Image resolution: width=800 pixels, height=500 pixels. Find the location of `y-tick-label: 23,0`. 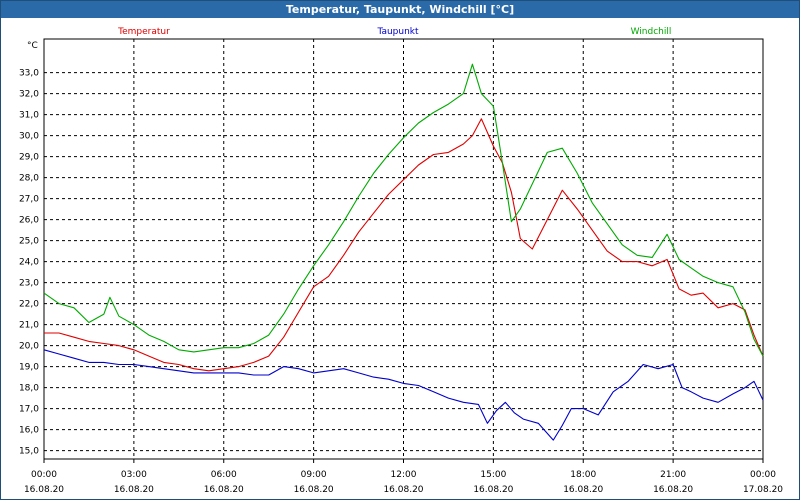

y-tick-label: 23,0 is located at coordinates (29, 284).